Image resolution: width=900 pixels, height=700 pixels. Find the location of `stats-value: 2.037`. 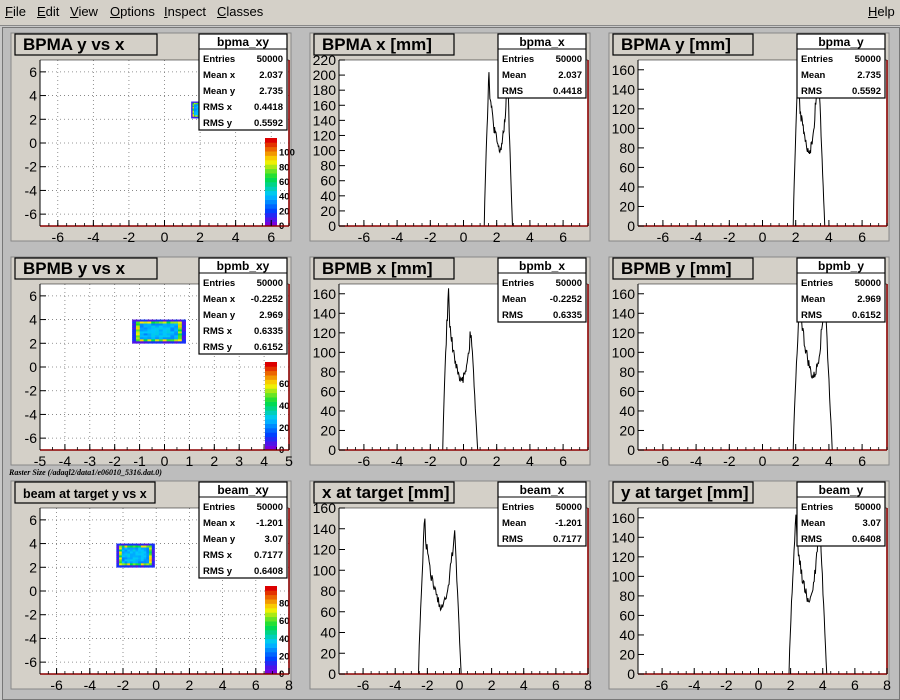

stats-value: 2.037 is located at coordinates (570, 75).